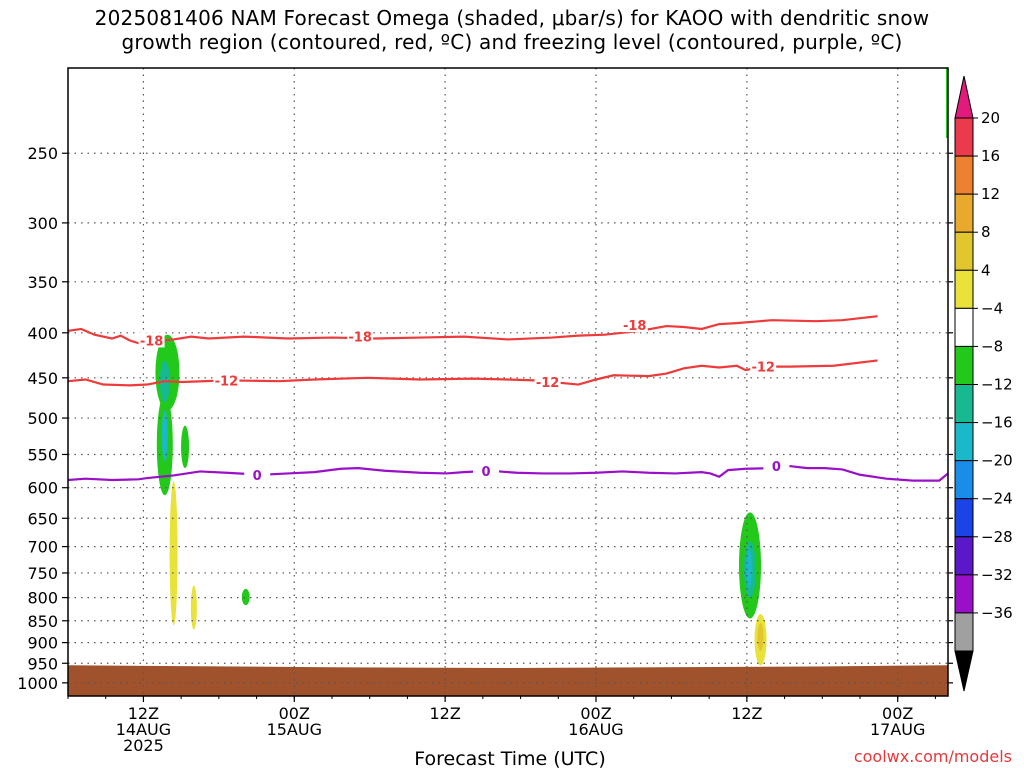 This screenshot has height=768, width=1024. What do you see at coordinates (42, 418) in the screenshot?
I see `y-tick-label: 500` at bounding box center [42, 418].